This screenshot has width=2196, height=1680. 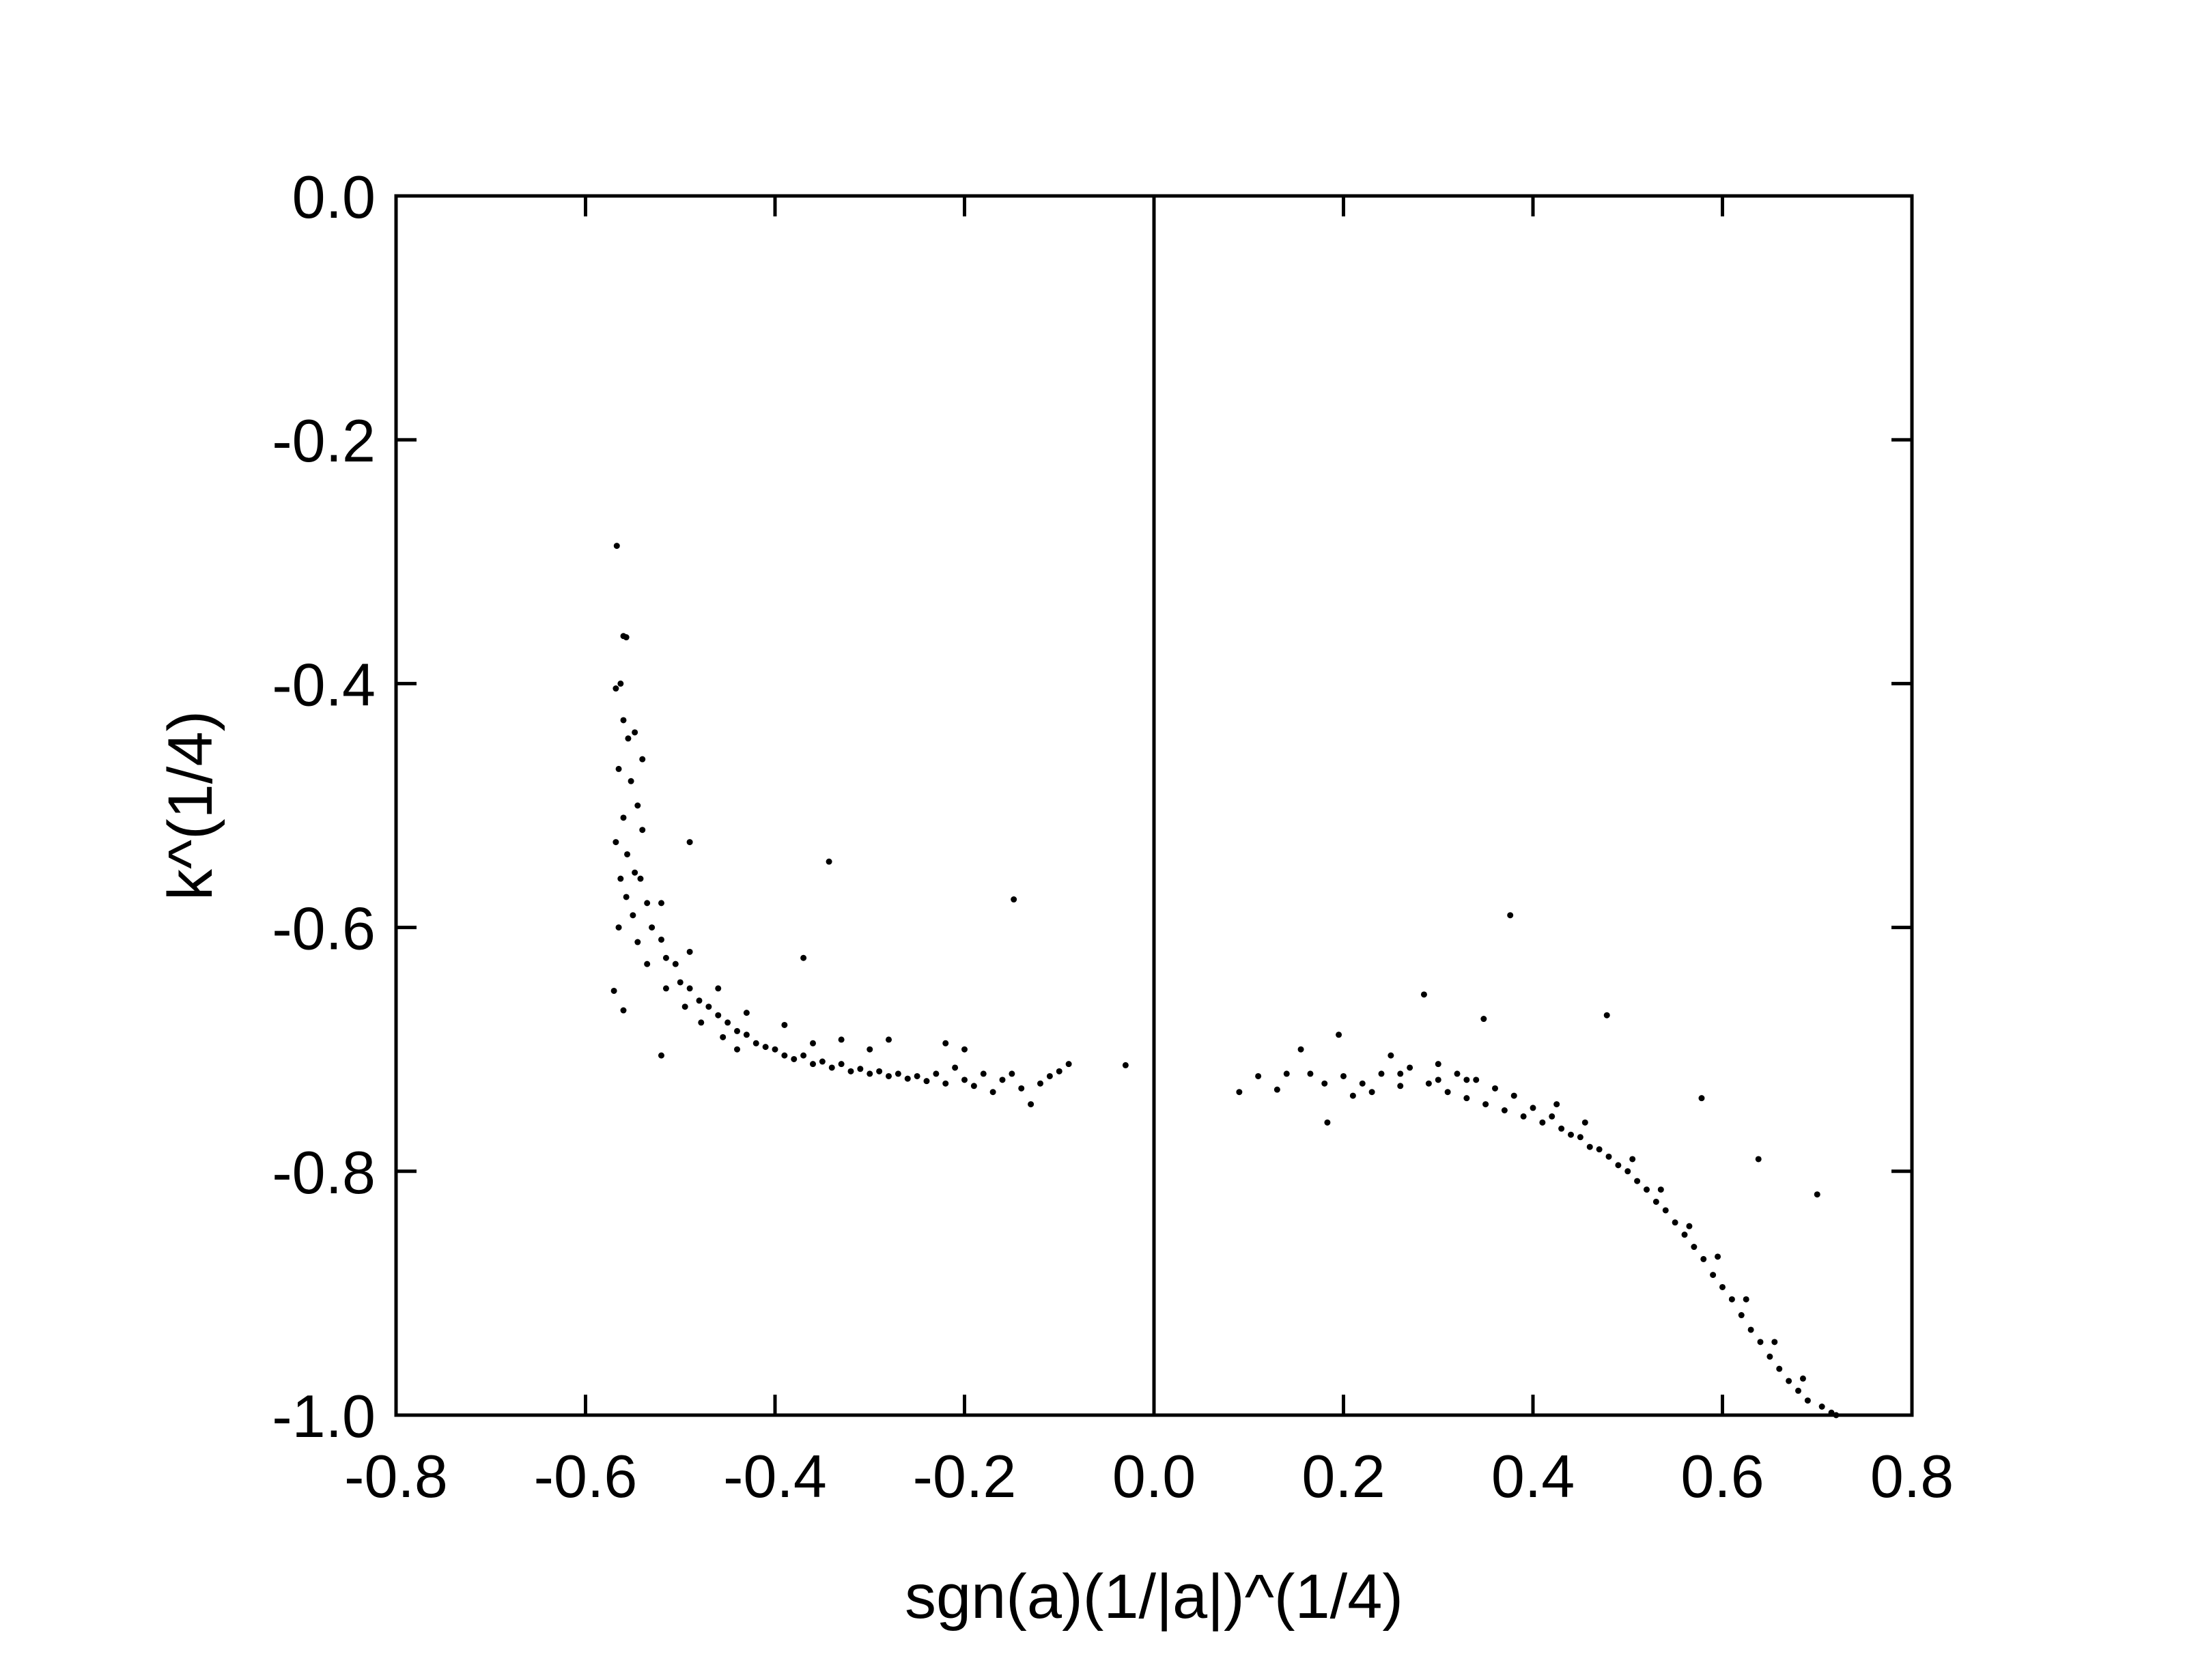 What do you see at coordinates (324, 1416) in the screenshot?
I see `y-tick-label: -1.0` at bounding box center [324, 1416].